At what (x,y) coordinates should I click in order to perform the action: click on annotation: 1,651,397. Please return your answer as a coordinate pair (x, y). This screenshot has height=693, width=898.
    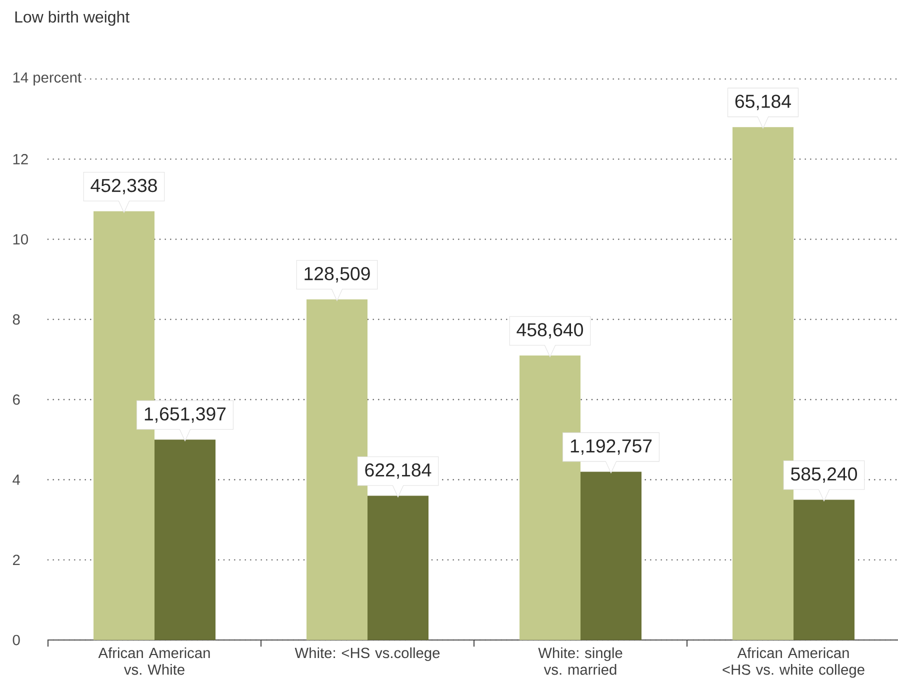
    Looking at the image, I should click on (185, 415).